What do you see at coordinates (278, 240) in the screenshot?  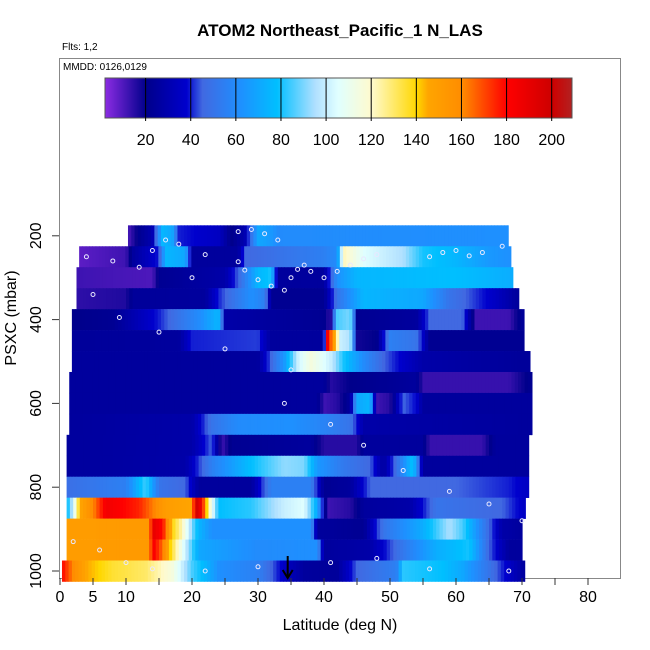 I see `track-point` at bounding box center [278, 240].